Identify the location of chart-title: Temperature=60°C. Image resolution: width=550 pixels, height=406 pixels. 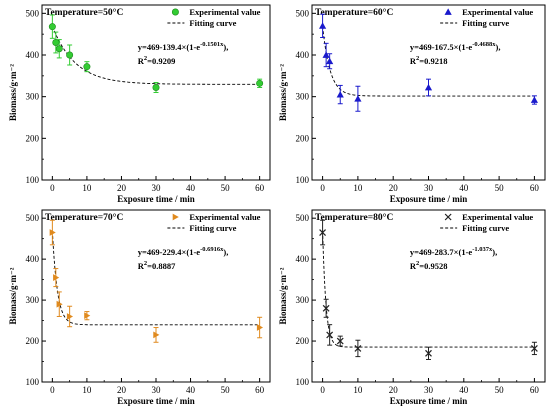
(354, 12).